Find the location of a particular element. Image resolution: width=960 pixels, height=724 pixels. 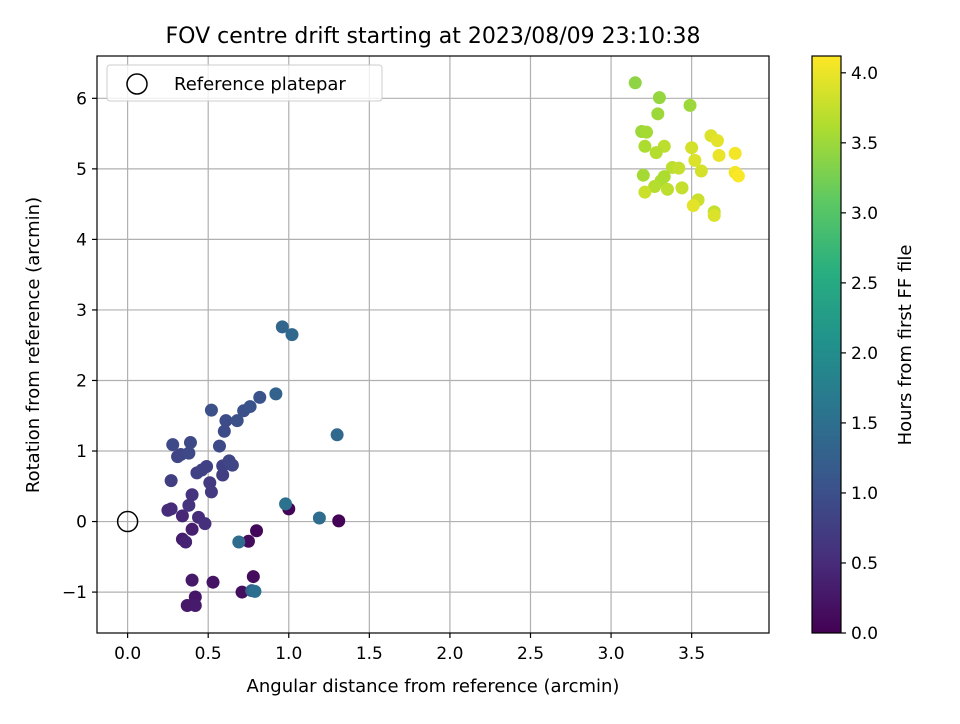

colorbar-tick-label: 1.0 is located at coordinates (864, 494).